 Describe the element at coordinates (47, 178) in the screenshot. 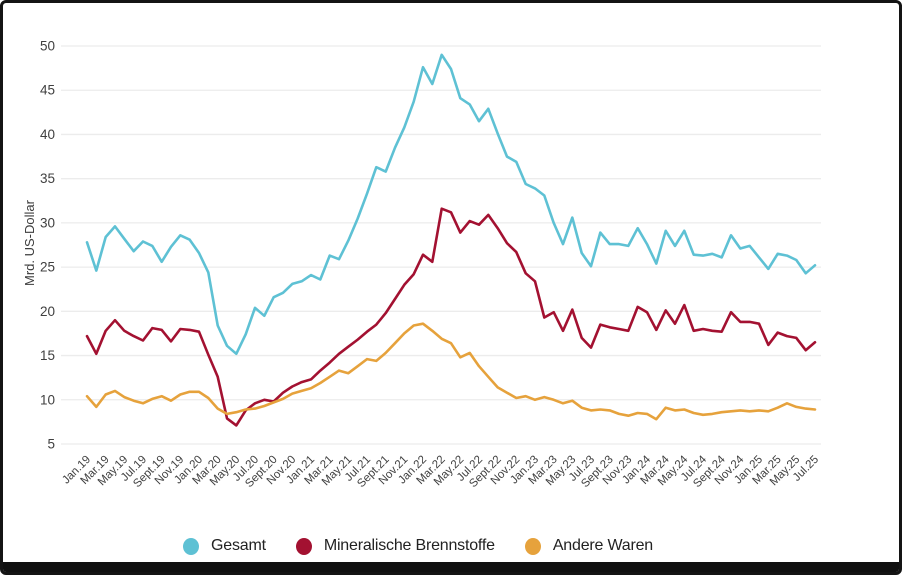

I see `y-tick-label: 35` at that location.